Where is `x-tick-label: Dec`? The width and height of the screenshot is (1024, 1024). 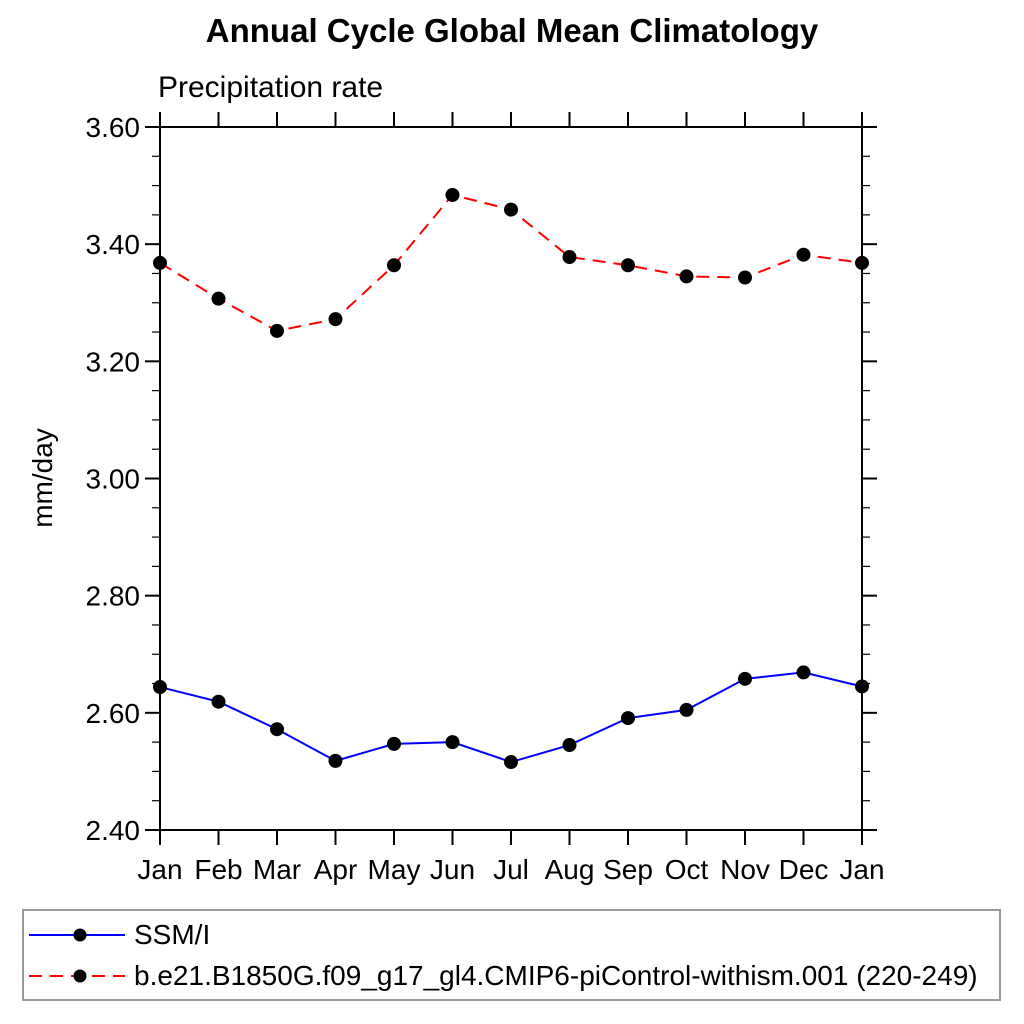
x-tick-label: Dec is located at coordinates (804, 869).